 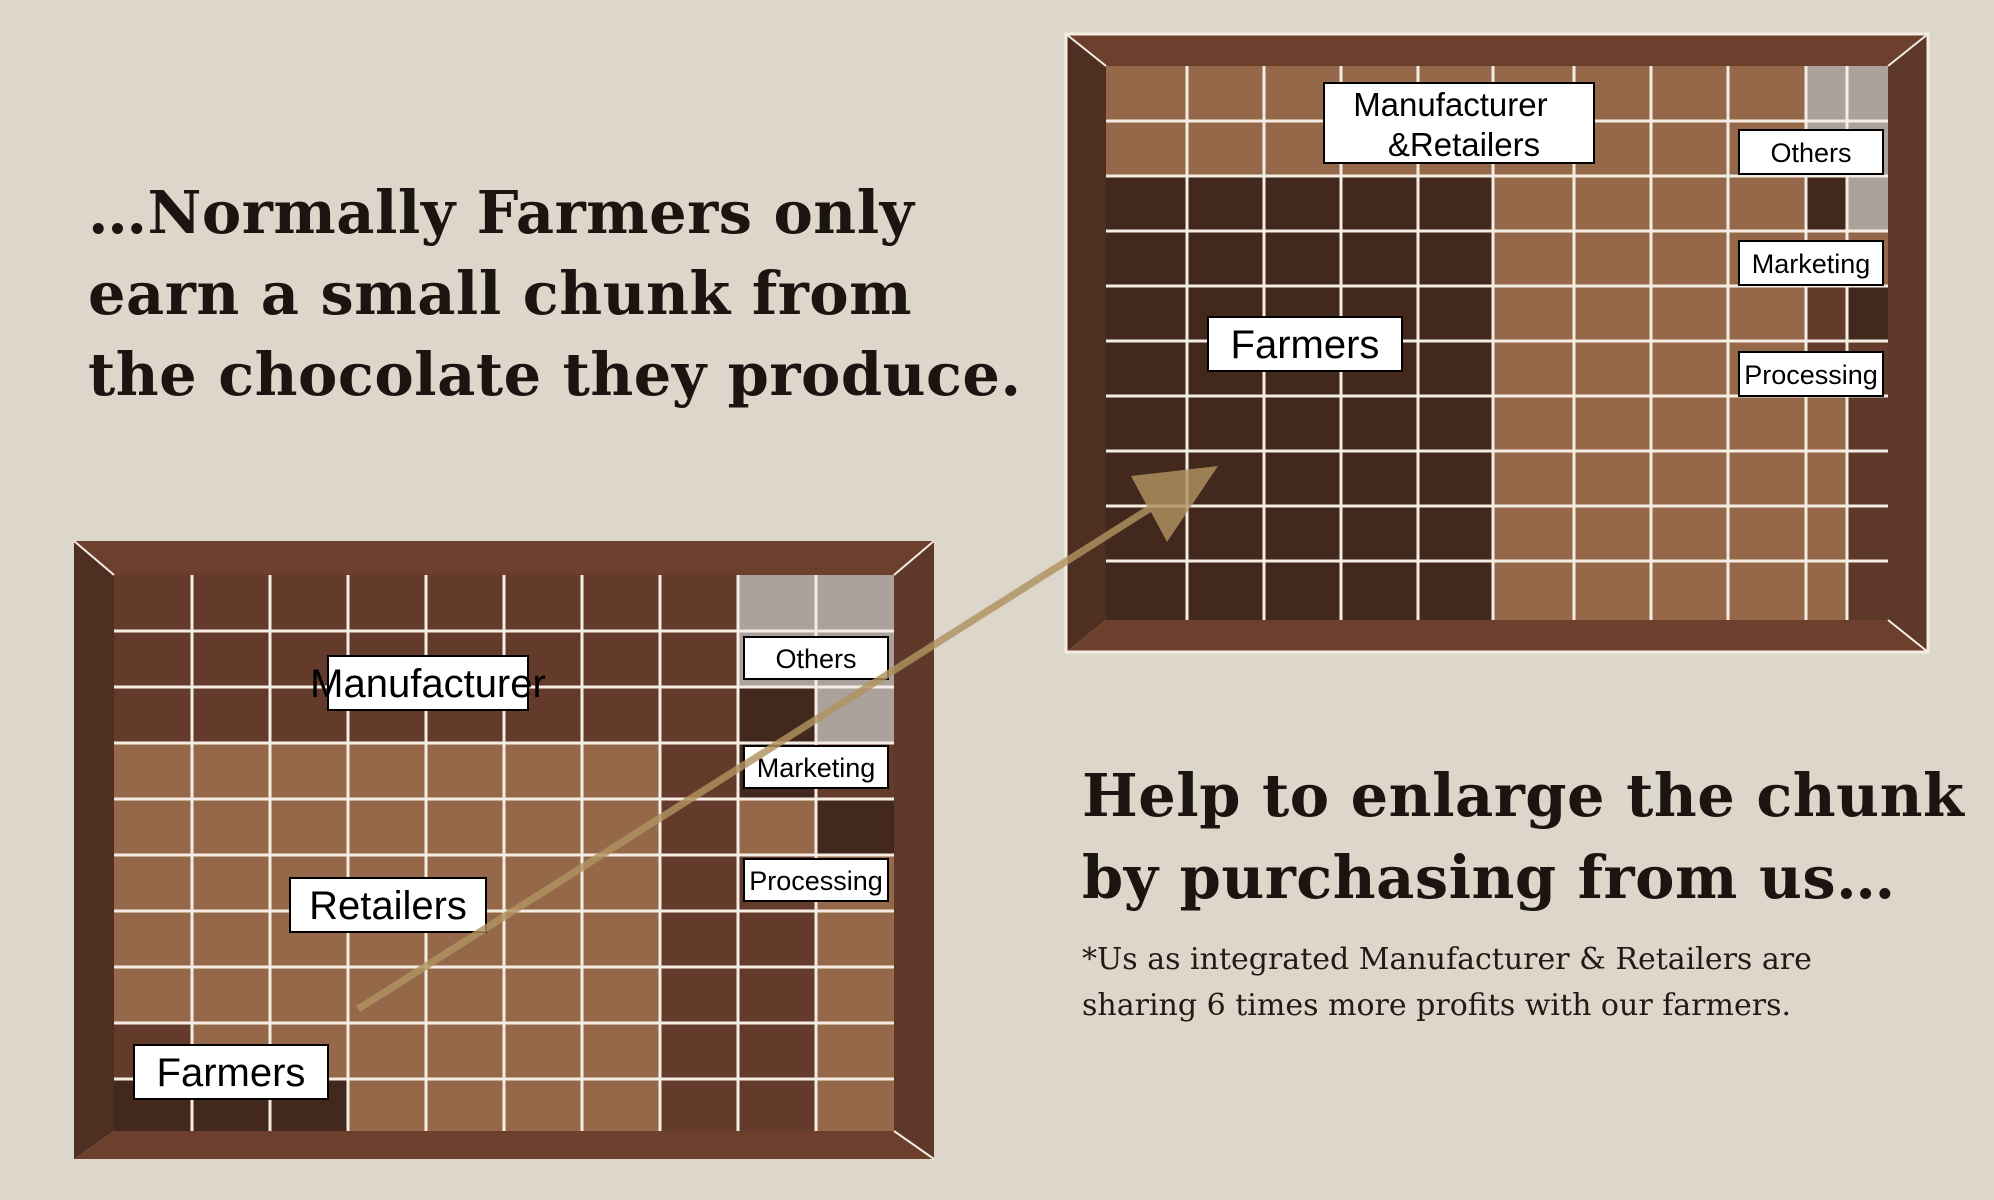 What do you see at coordinates (1450, 104) in the screenshot?
I see `label-line-1: Manufacturer` at bounding box center [1450, 104].